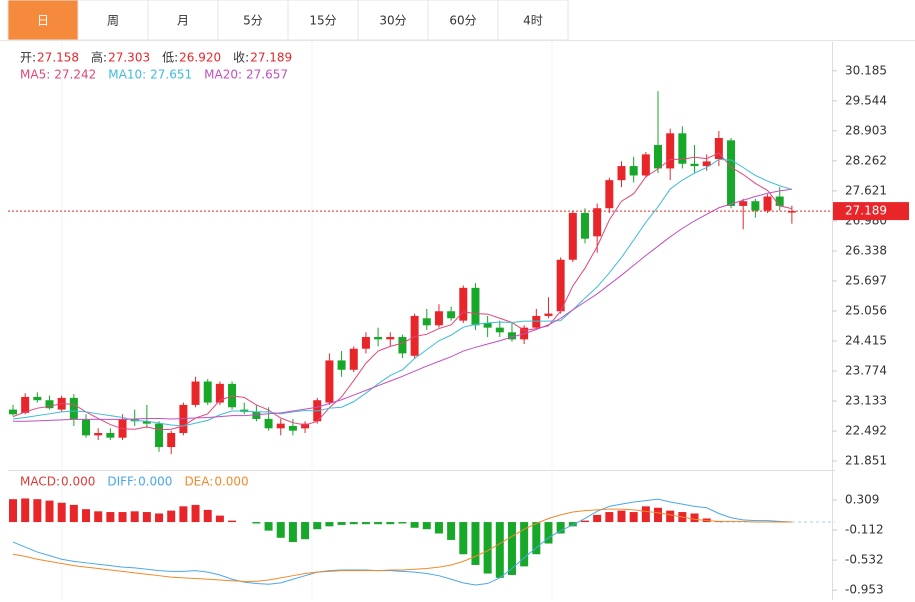 This screenshot has width=915, height=602. What do you see at coordinates (392, 21) in the screenshot?
I see `tab-label: 30分` at bounding box center [392, 21].